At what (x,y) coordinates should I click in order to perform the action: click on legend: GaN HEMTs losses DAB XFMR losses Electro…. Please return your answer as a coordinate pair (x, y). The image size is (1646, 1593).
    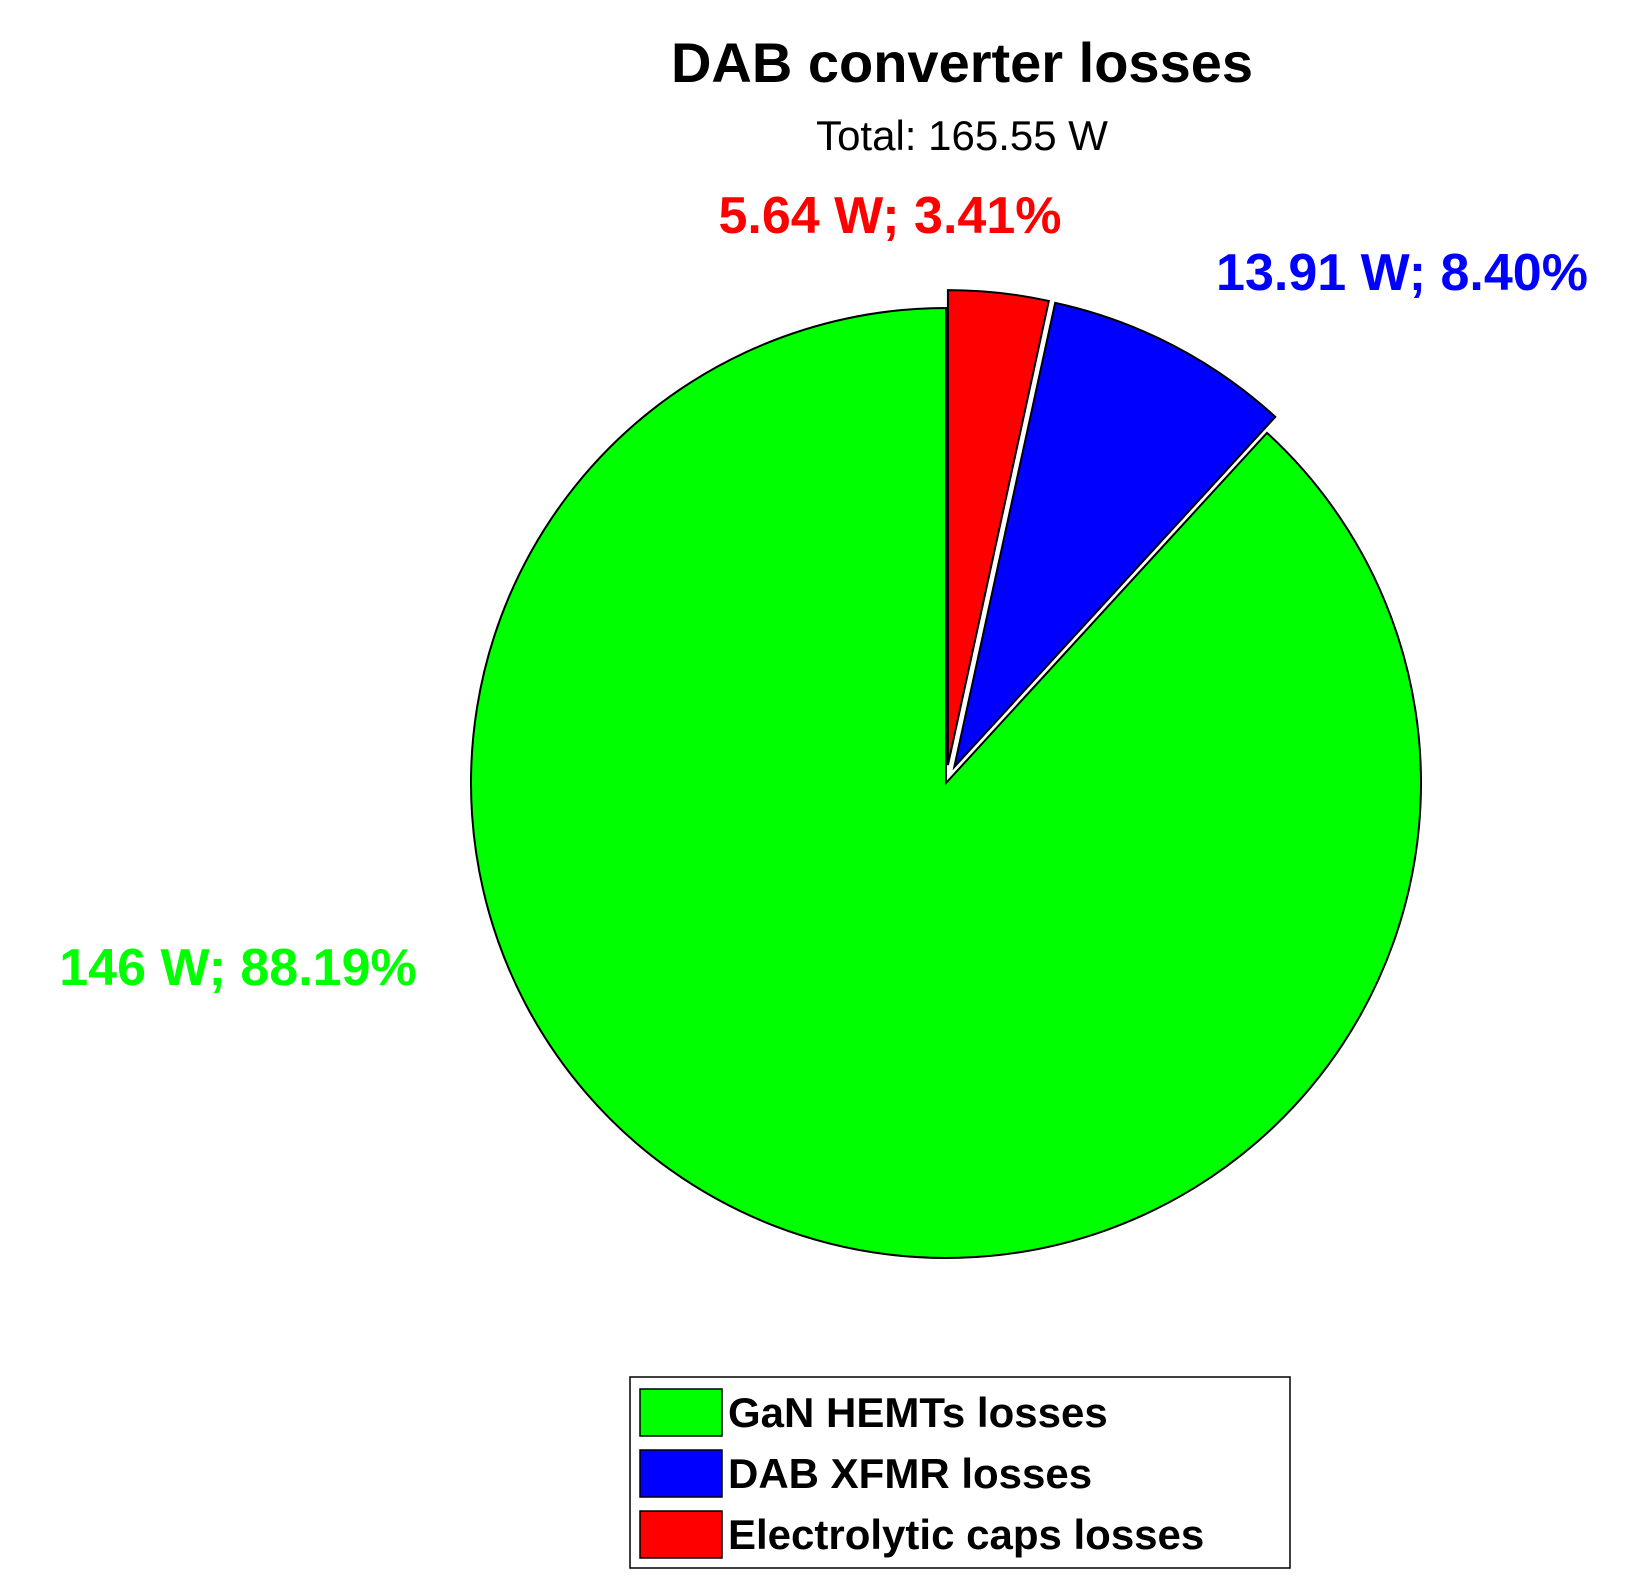
    Looking at the image, I should click on (960, 1472).